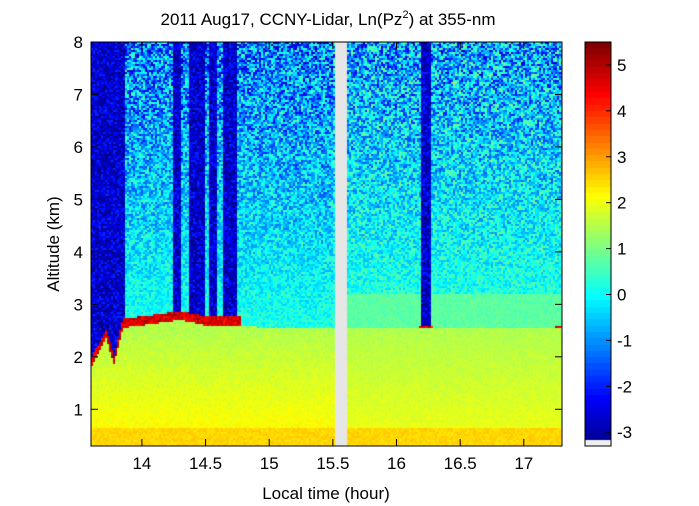 Image resolution: width=699 pixels, height=506 pixels. Describe the element at coordinates (141, 463) in the screenshot. I see `x-tick-label: 14` at that location.